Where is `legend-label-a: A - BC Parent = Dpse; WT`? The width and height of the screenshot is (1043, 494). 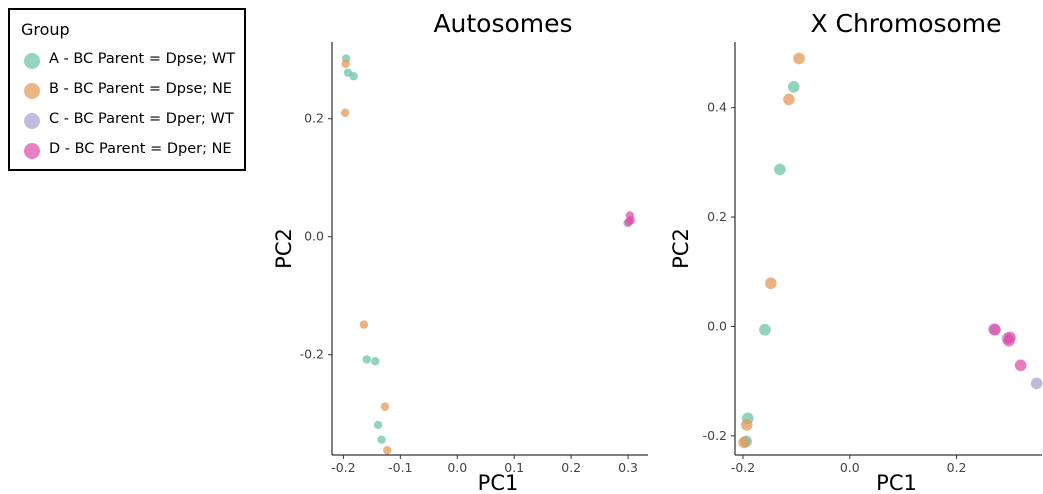
legend-label-a: A - BC Parent = Dpse; WT is located at coordinates (142, 59).